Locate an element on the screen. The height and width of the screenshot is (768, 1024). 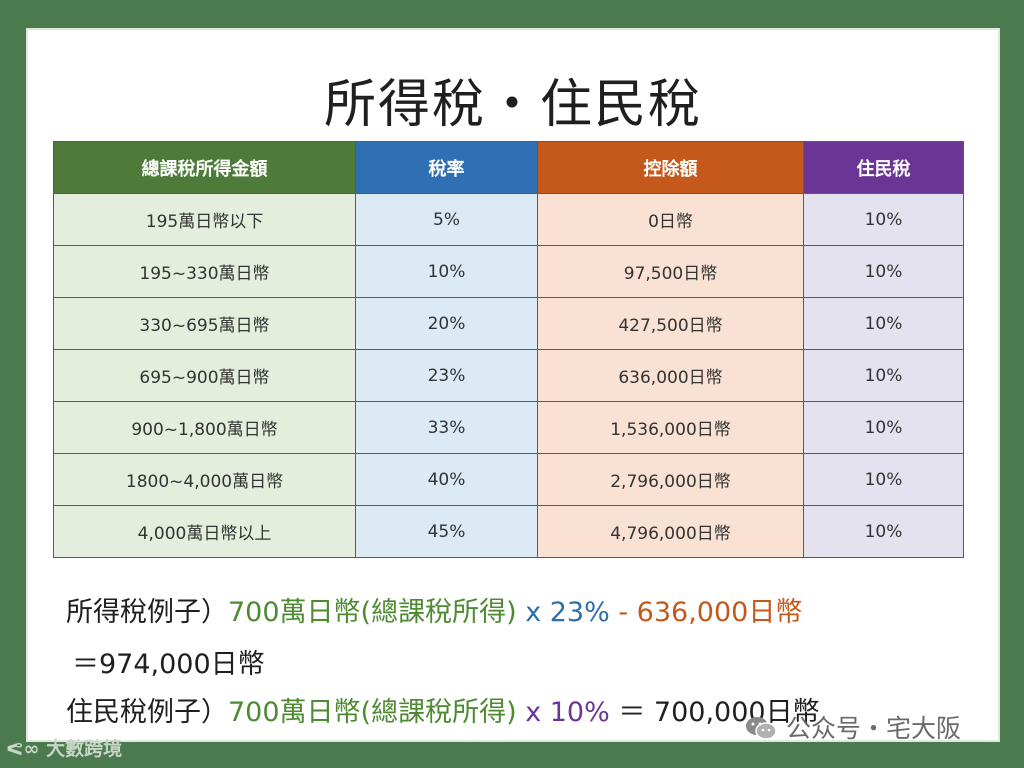
cell-tax-rate: 23% is located at coordinates (446, 375).